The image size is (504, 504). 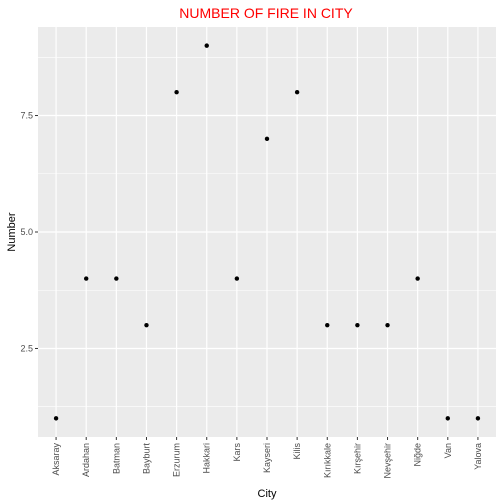 I want to click on y-tick-label: 5.0, so click(x=26, y=232).